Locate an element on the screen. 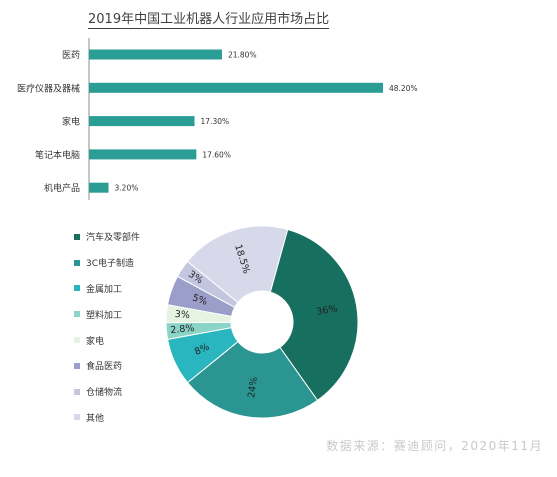 The height and width of the screenshot is (477, 557). donut-chart: 36%24%8%2.8%3%5%3%18.5% is located at coordinates (262, 322).